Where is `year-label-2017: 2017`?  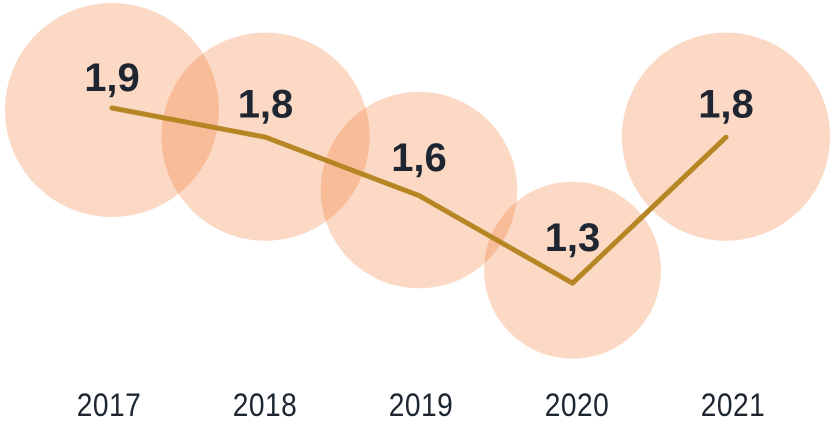 year-label-2017: 2017 is located at coordinates (109, 405).